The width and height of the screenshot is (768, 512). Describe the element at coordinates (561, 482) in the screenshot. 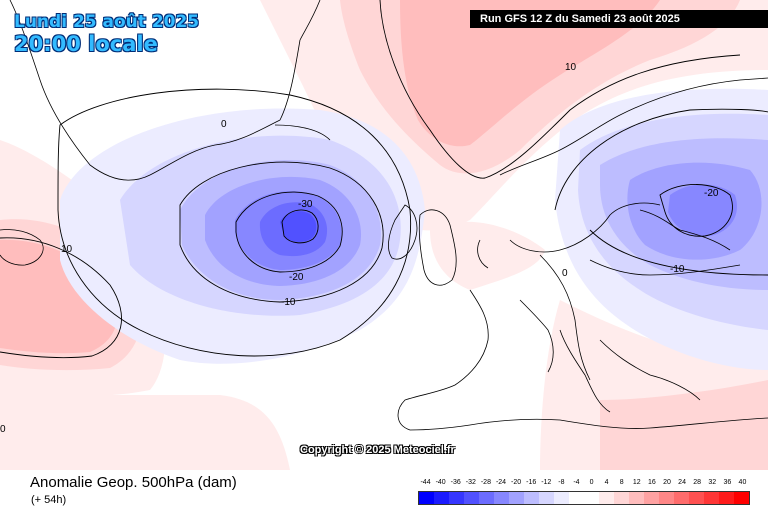

I see `color-scale-label: -8` at that location.